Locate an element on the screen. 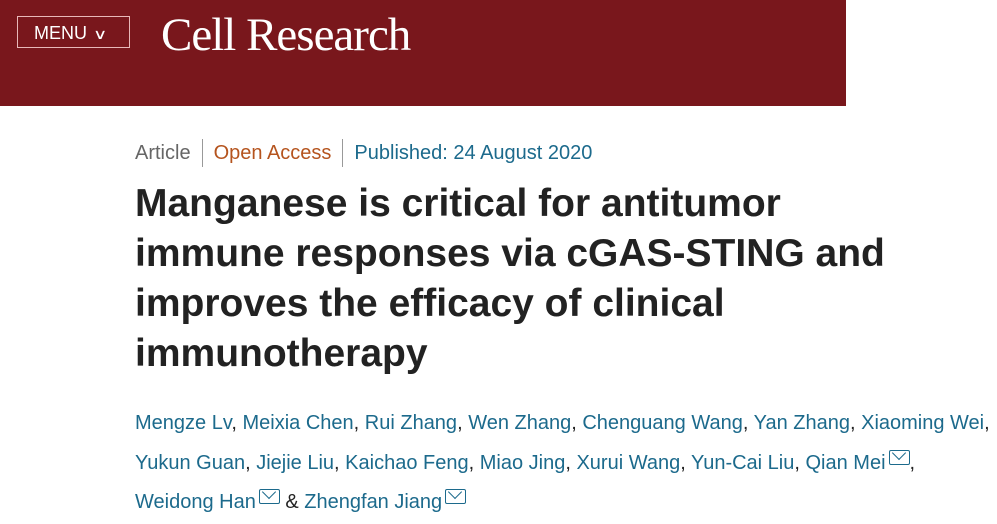 This screenshot has width=997, height=524. author-link: Xurui Wang is located at coordinates (628, 462).